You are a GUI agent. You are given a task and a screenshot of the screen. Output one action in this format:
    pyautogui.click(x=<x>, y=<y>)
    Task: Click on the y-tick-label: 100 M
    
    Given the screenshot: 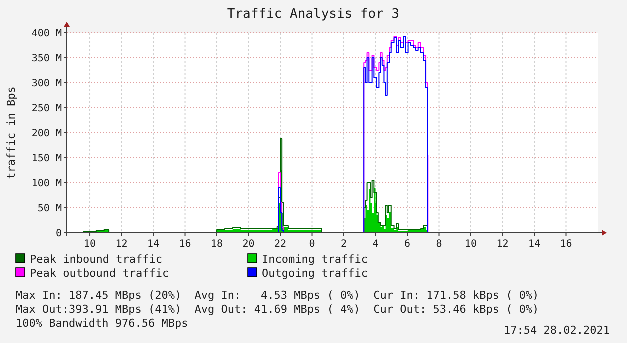 What is the action you would take?
    pyautogui.click(x=47, y=184)
    